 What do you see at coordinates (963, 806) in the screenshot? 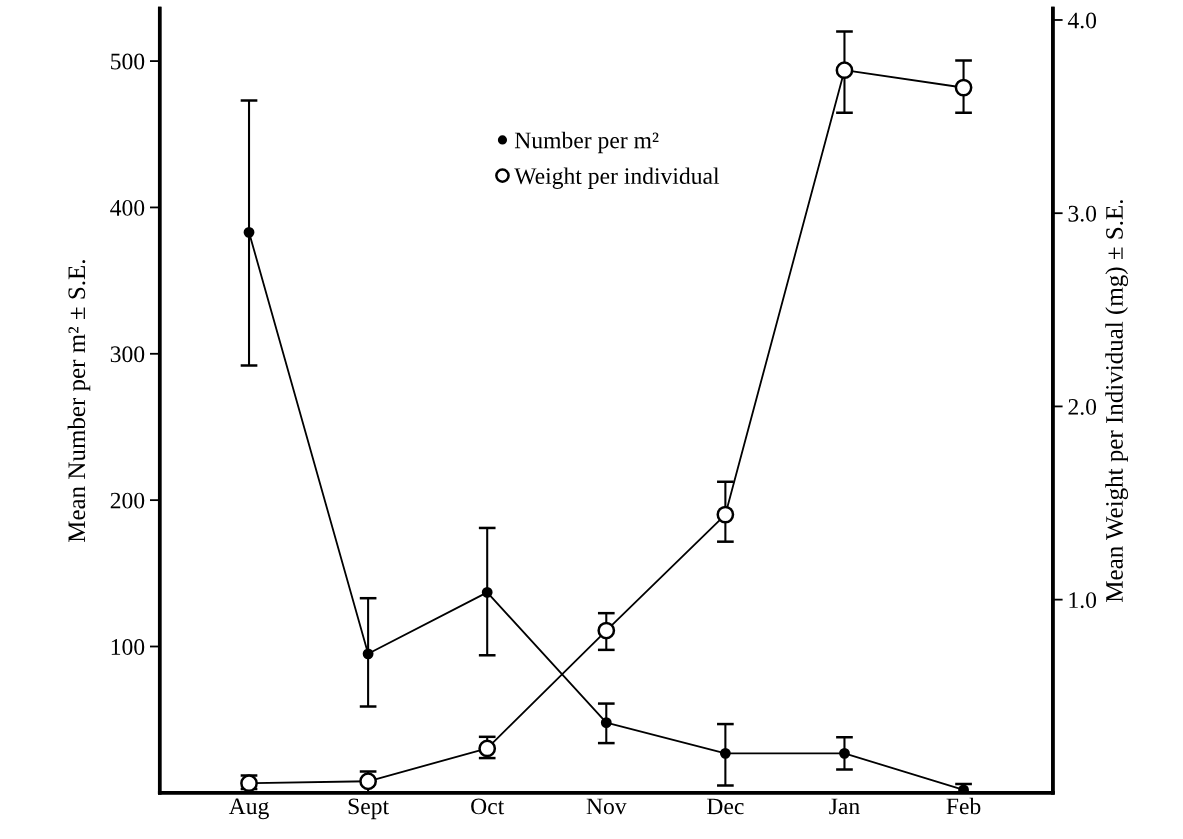
I see `x-tick-label: Feb` at bounding box center [963, 806].